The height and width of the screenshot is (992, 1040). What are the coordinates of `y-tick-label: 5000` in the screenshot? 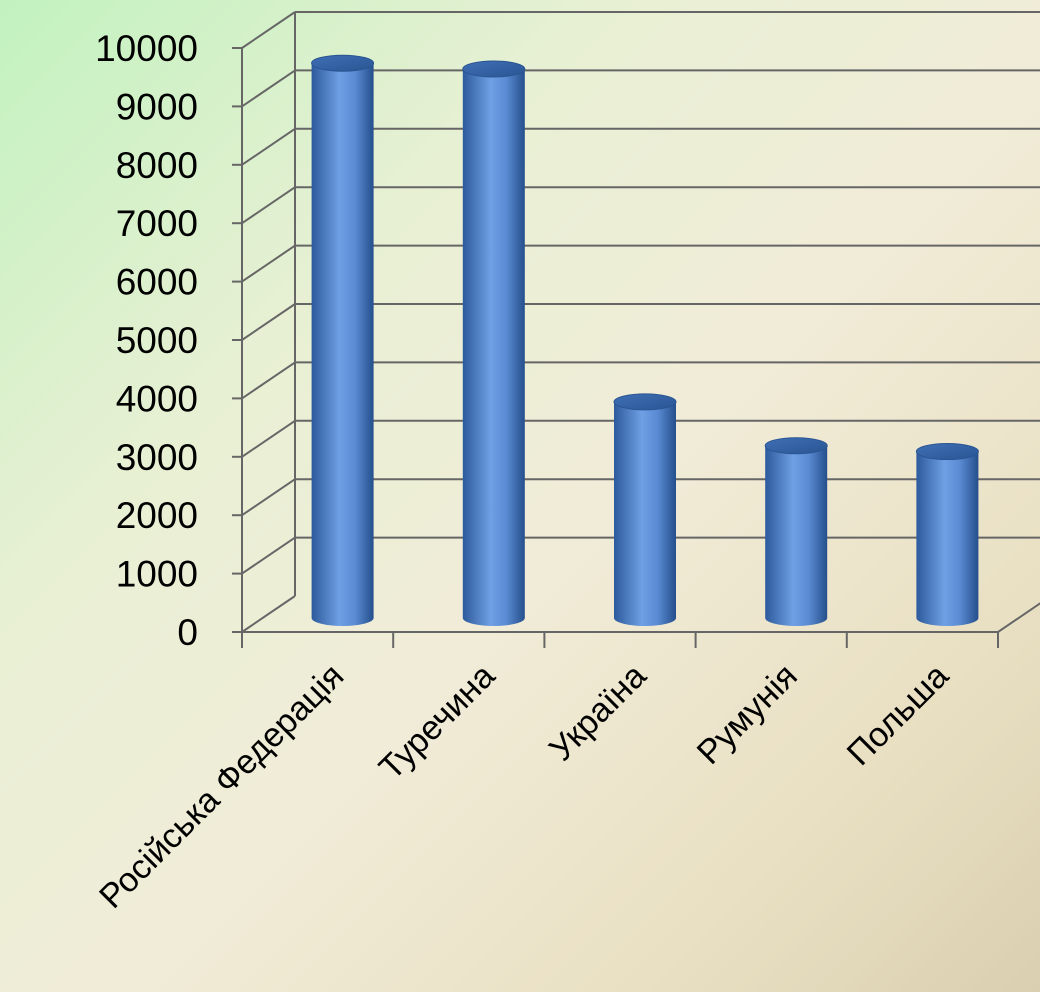 It's located at (157, 340).